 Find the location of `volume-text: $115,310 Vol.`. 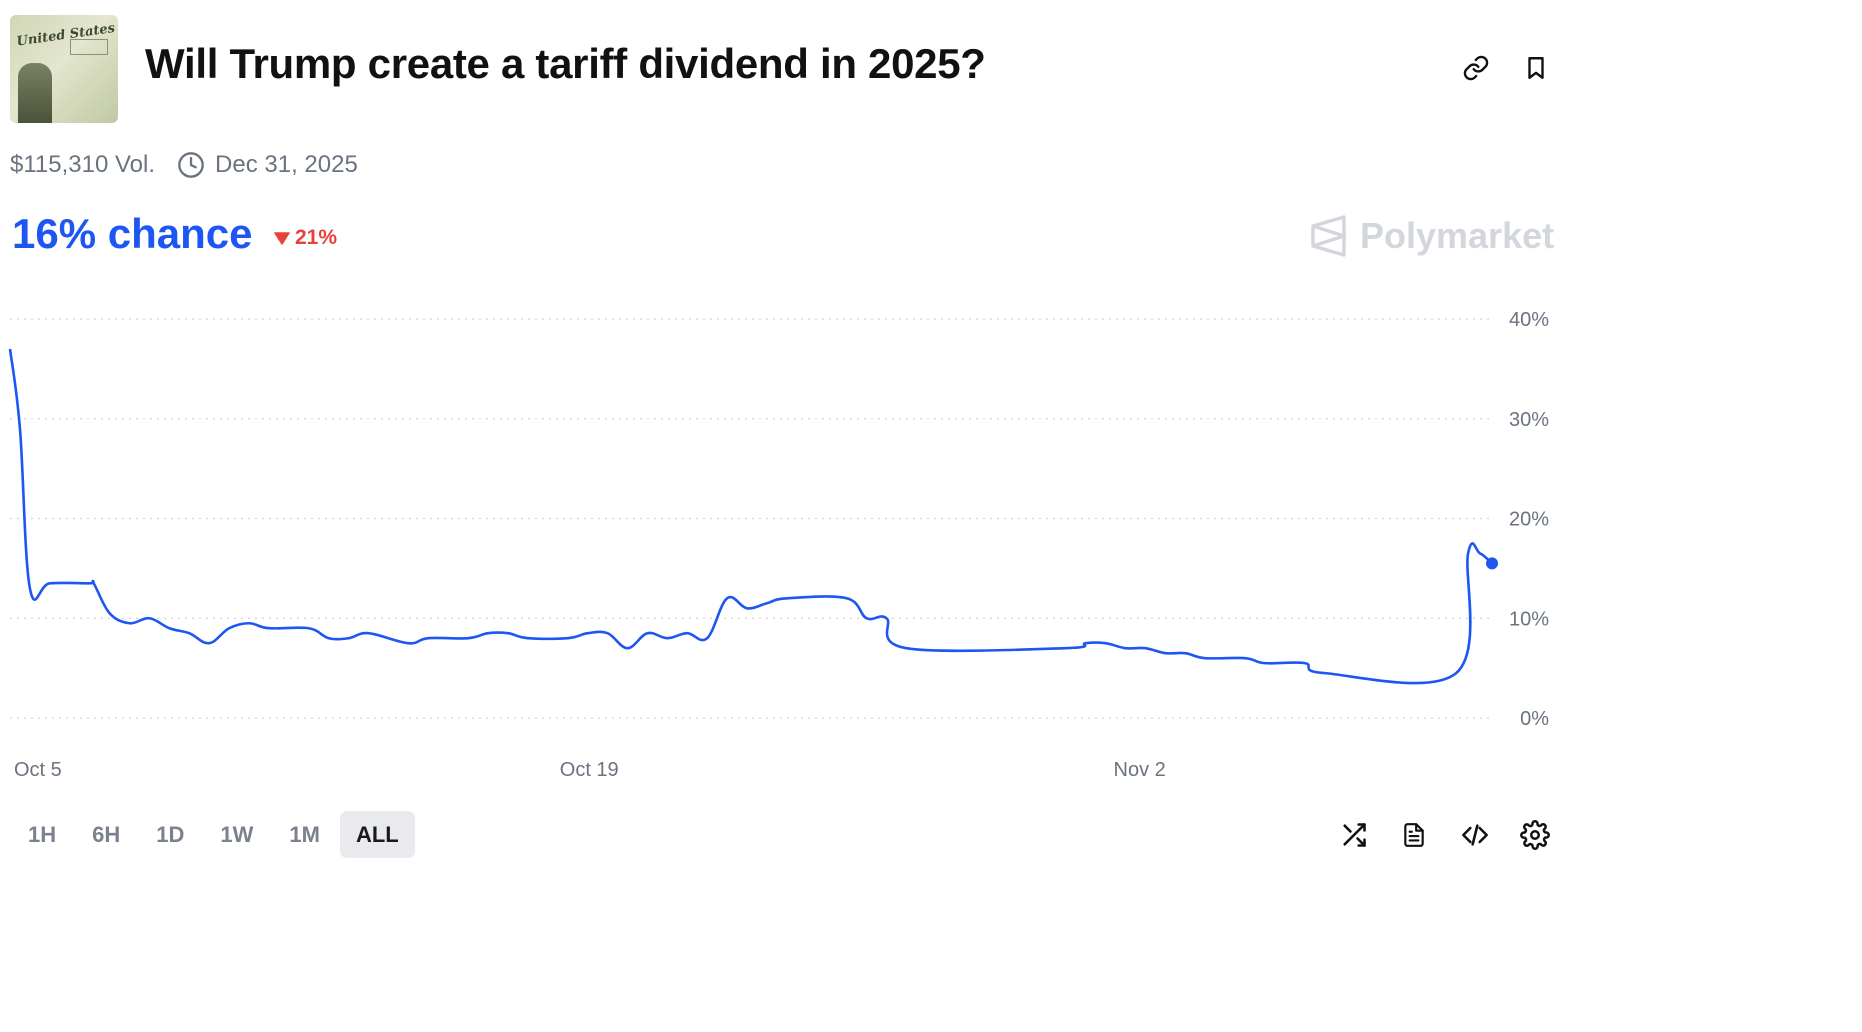

volume-text: $115,310 Vol. is located at coordinates (83, 164).